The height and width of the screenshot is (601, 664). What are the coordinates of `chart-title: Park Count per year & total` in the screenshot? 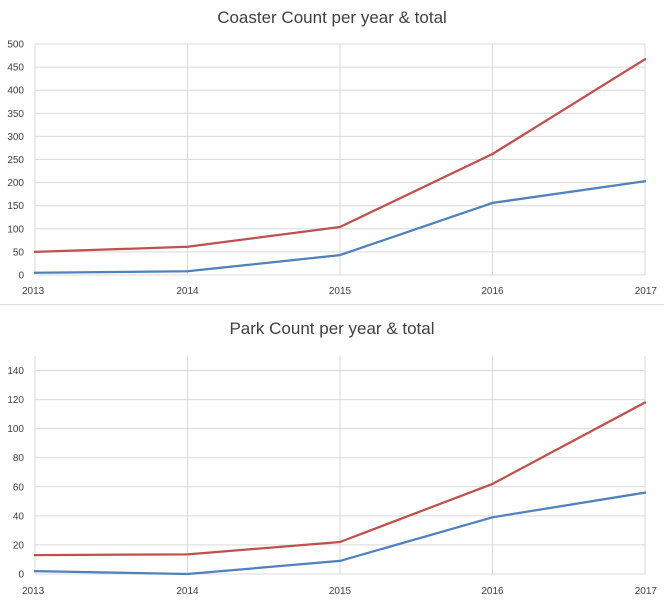 It's located at (332, 328).